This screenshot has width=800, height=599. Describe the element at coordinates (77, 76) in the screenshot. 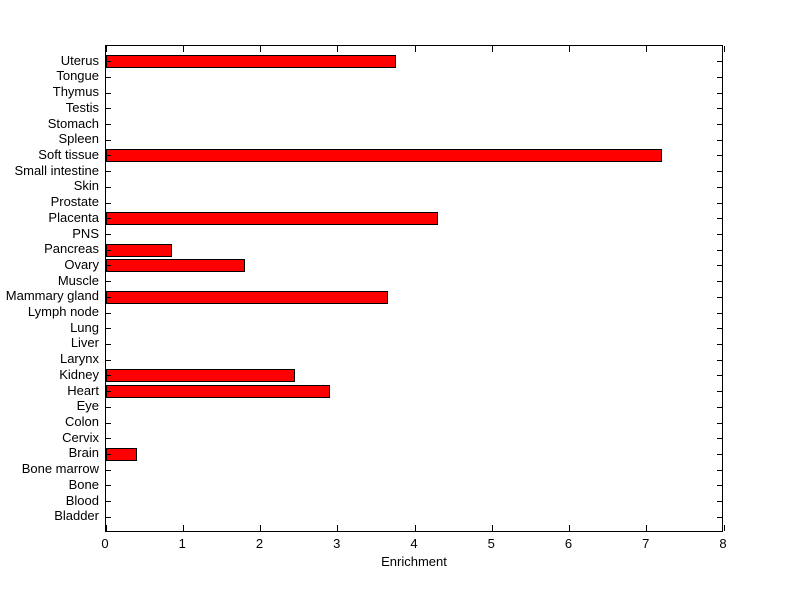

I see `y-tick-label: Tongue` at that location.